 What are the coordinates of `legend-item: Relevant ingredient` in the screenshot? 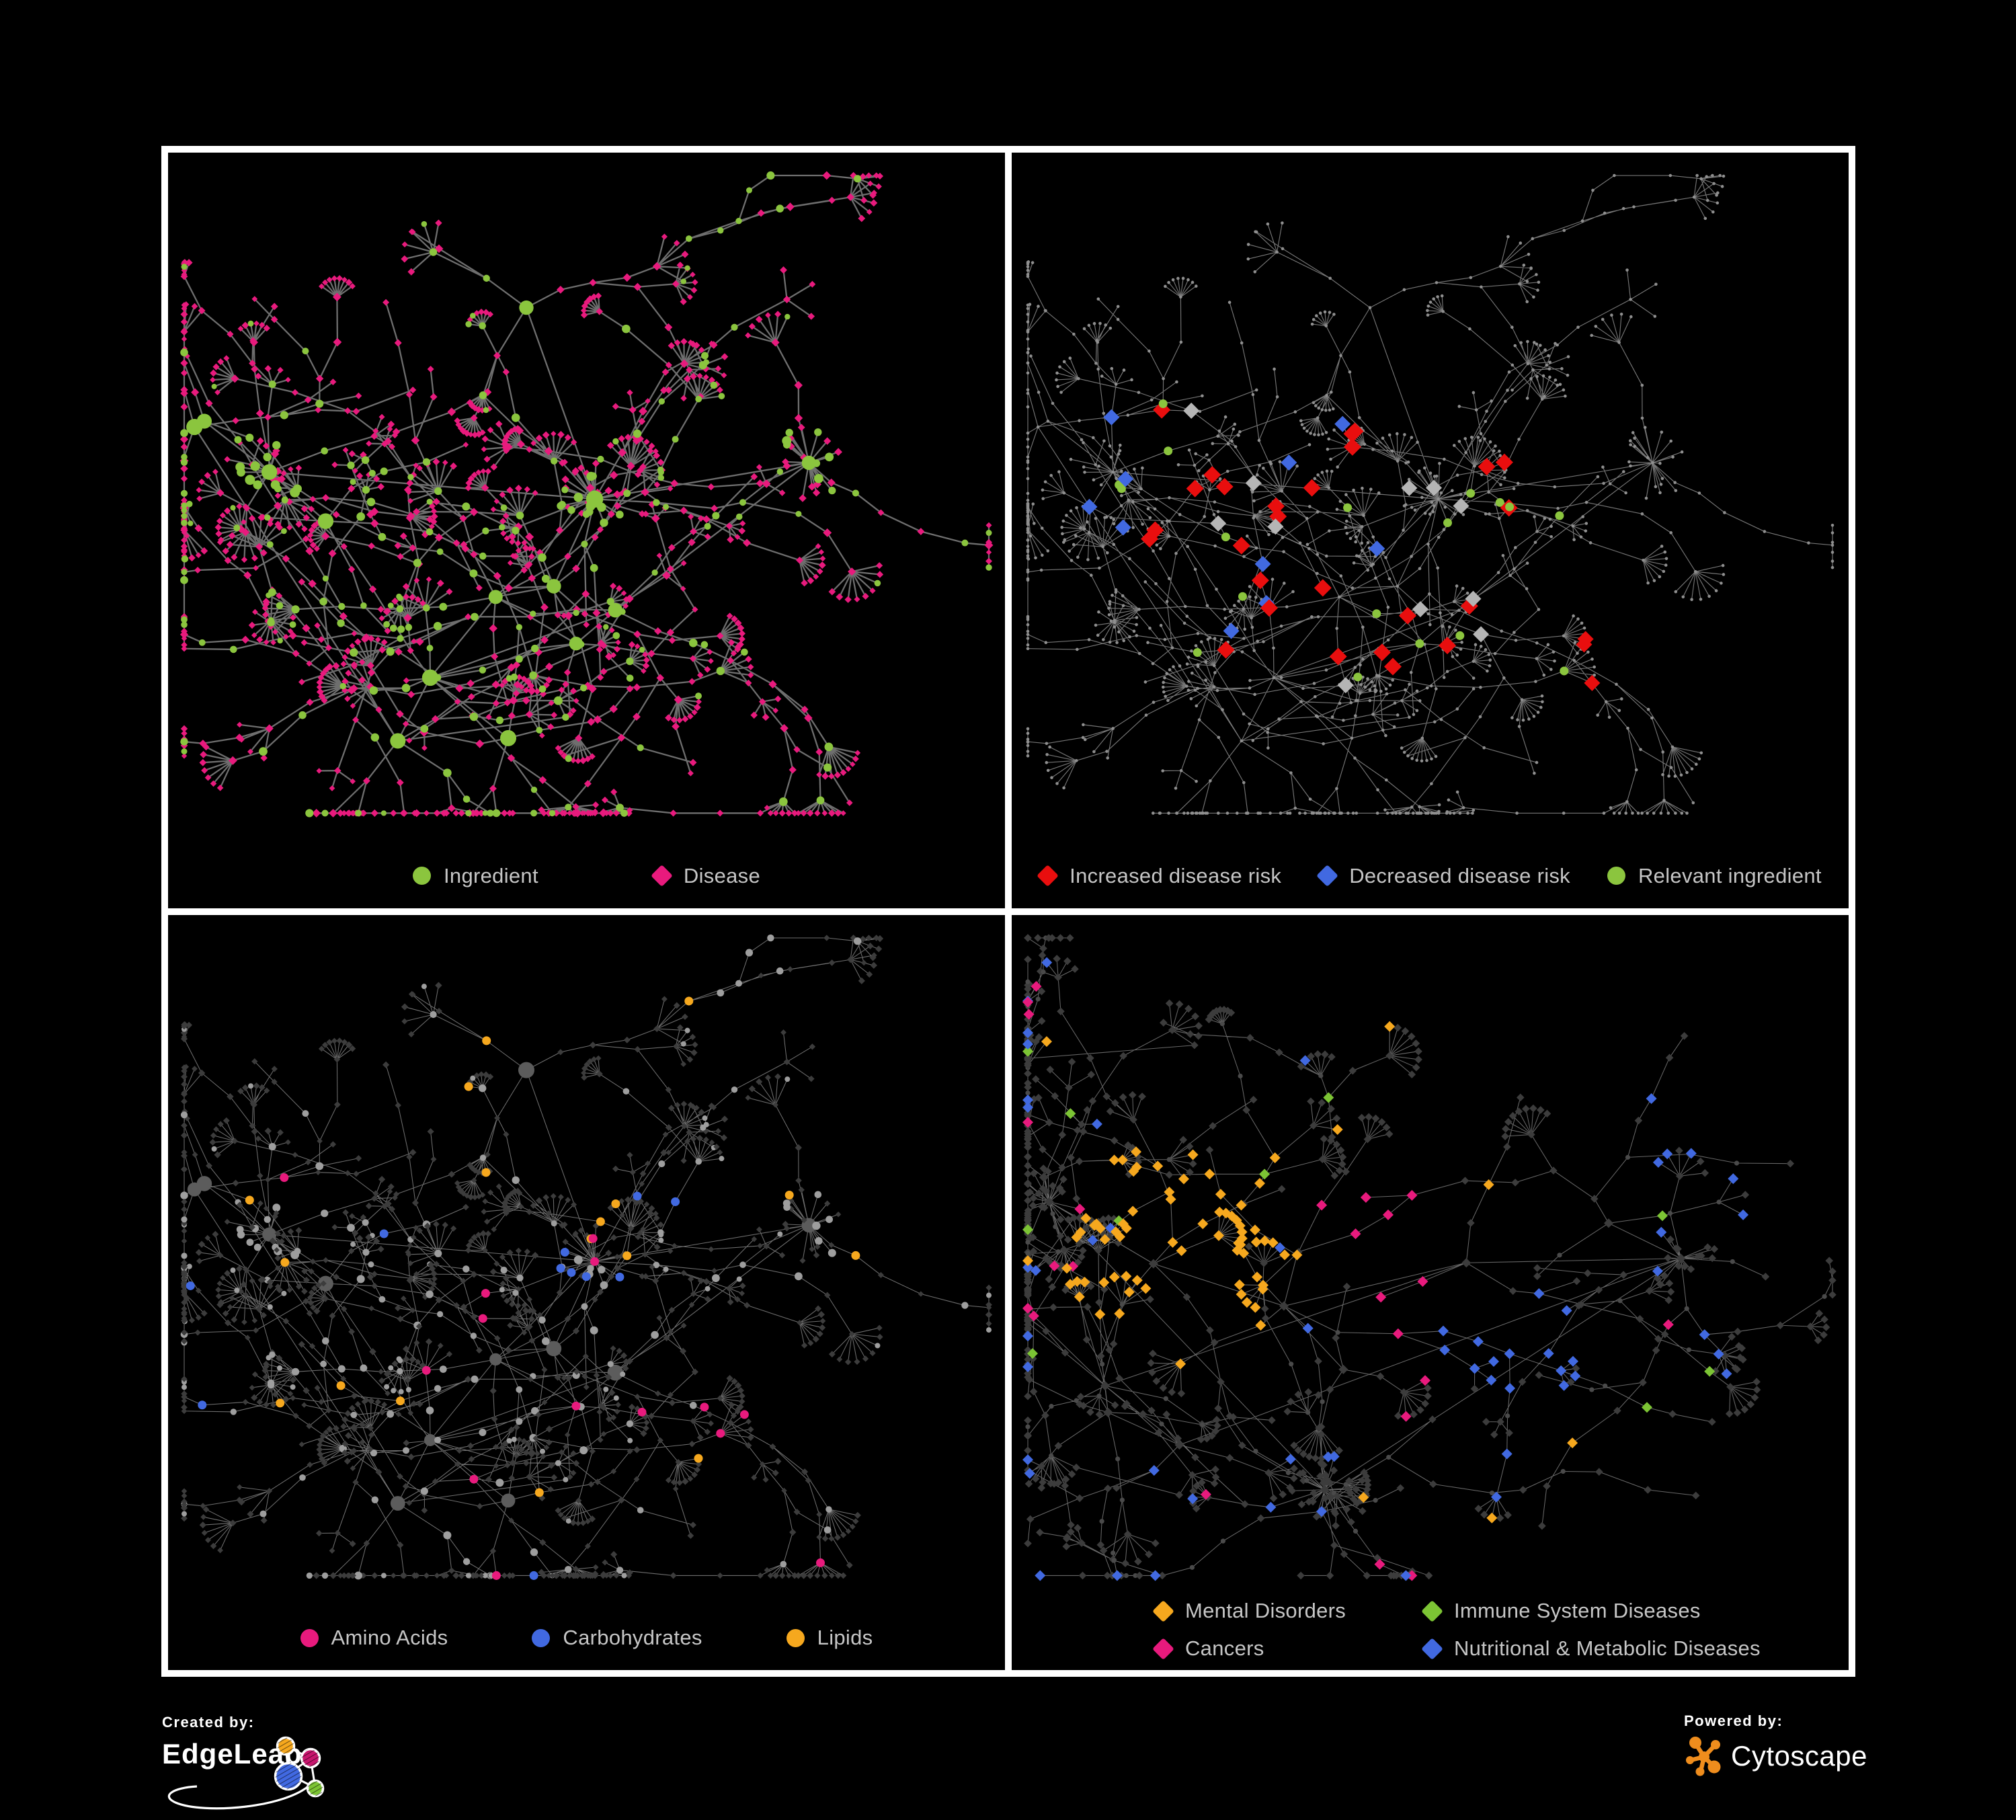 It's located at (1714, 876).